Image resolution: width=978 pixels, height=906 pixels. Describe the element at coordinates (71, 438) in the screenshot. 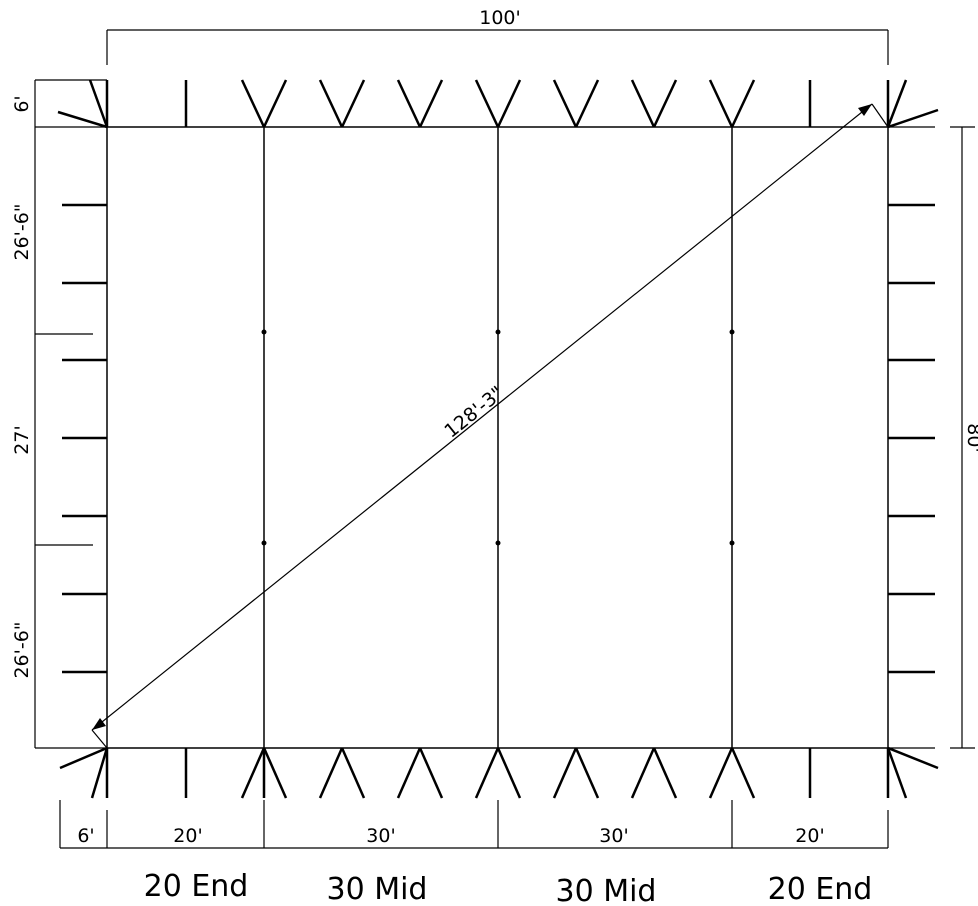

I see `left-stakes` at that location.